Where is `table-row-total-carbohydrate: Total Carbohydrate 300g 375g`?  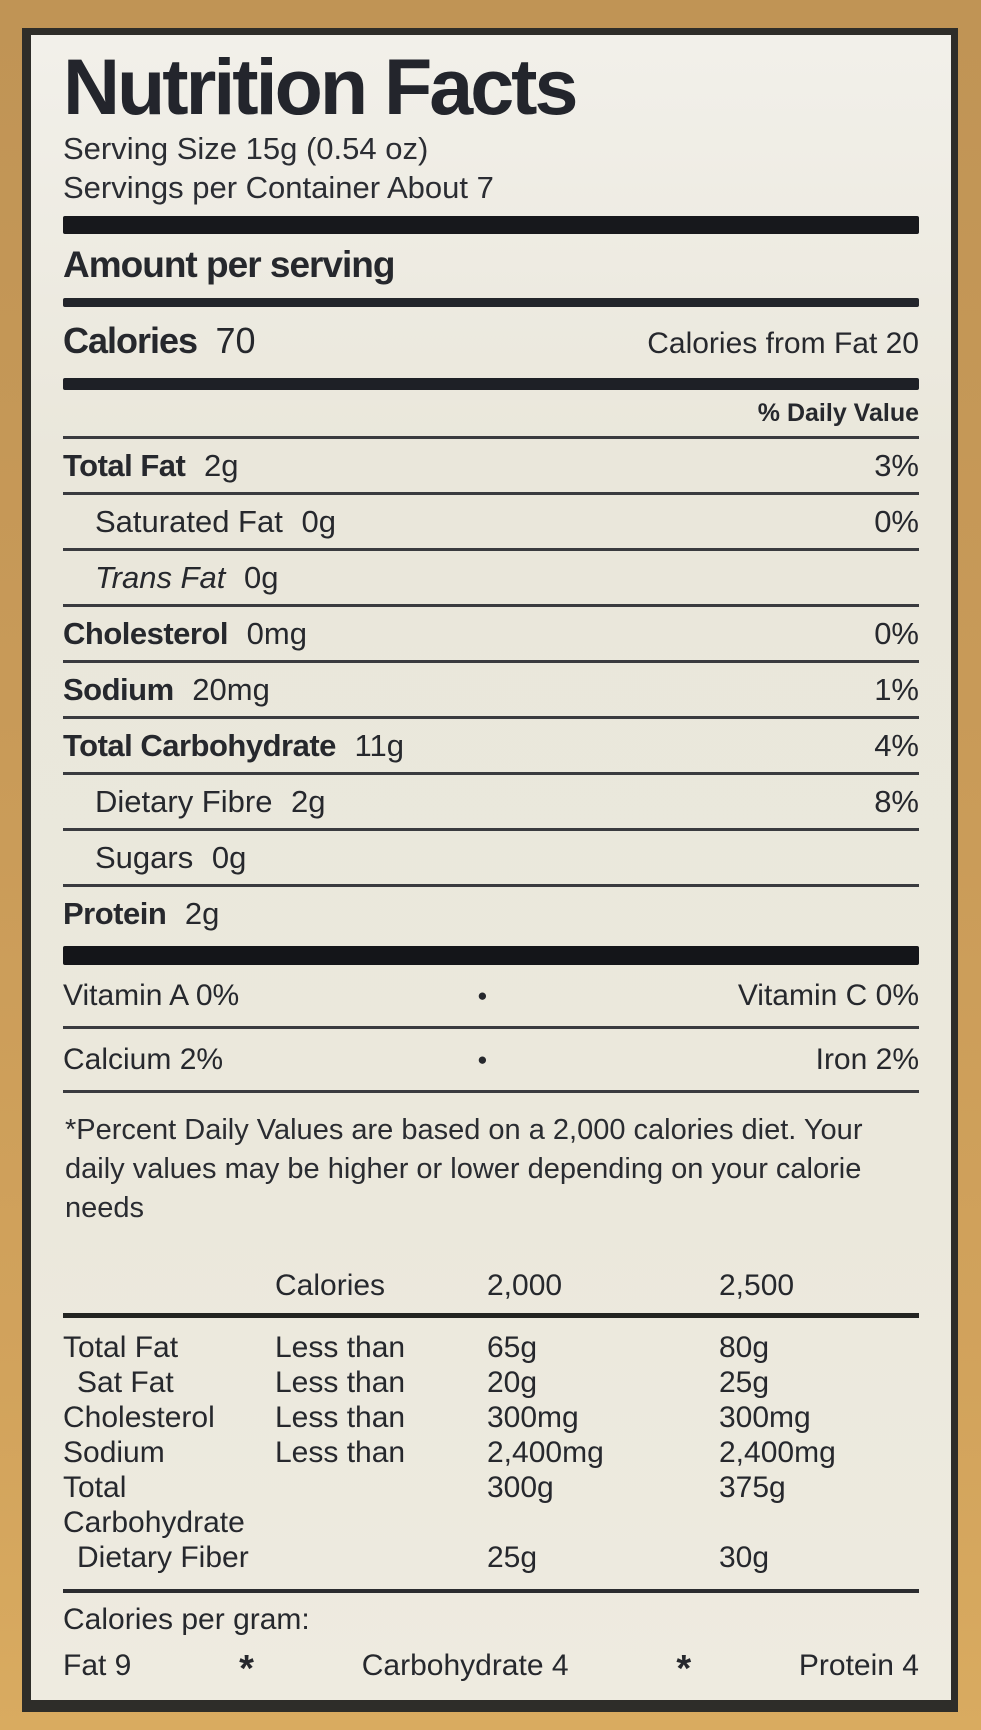
table-row-total-carbohydrate: Total Carbohydrate 300g 375g is located at coordinates (491, 1505).